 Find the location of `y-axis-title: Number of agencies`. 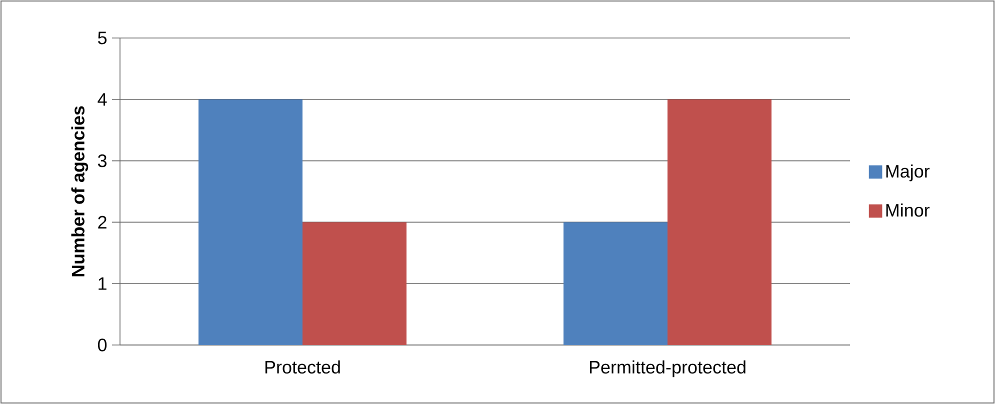

y-axis-title: Number of agencies is located at coordinates (79, 191).